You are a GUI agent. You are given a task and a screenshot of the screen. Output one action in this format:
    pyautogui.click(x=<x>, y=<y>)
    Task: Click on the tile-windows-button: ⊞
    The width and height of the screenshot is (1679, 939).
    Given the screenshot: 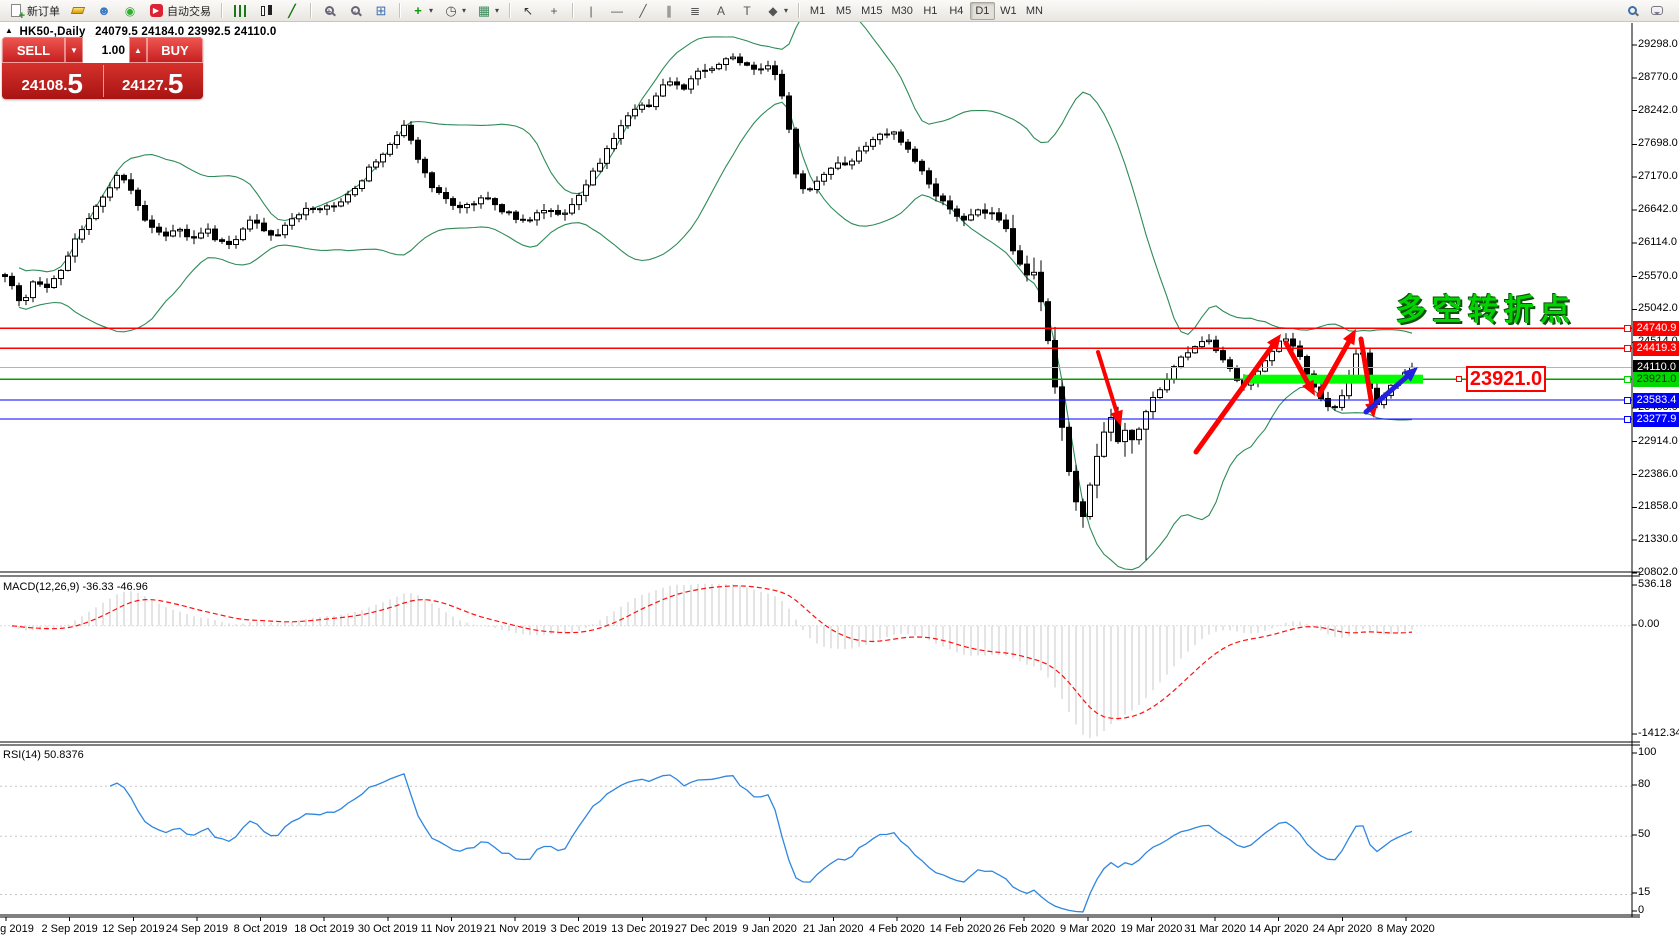 What is the action you would take?
    pyautogui.click(x=381, y=10)
    